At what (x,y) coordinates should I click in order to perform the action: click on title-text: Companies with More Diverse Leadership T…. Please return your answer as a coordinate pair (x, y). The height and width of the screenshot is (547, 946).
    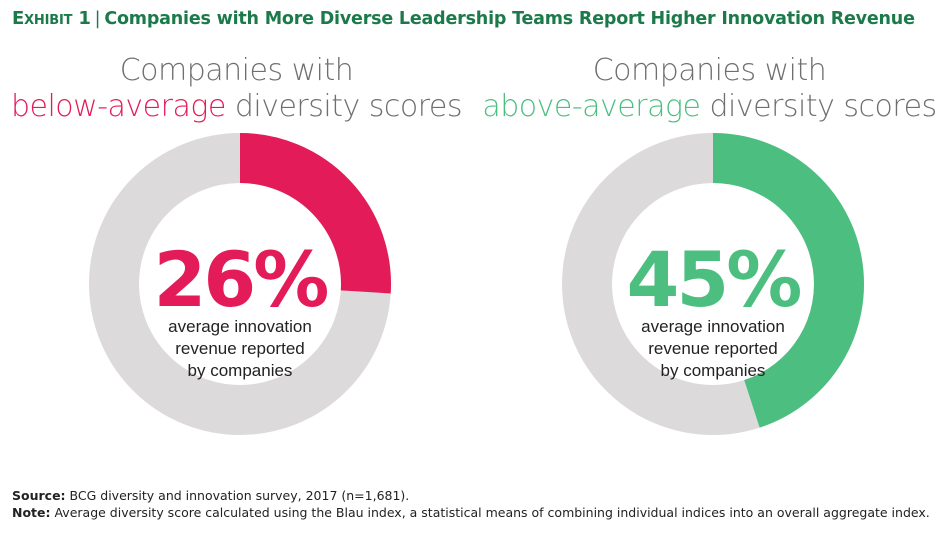
    Looking at the image, I should click on (509, 19).